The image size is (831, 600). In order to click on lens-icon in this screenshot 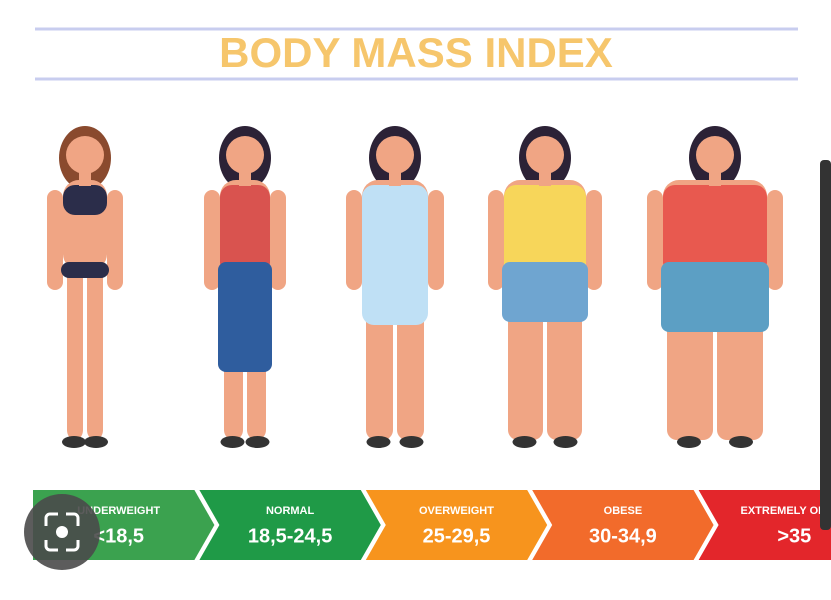, I will do `click(62, 532)`.